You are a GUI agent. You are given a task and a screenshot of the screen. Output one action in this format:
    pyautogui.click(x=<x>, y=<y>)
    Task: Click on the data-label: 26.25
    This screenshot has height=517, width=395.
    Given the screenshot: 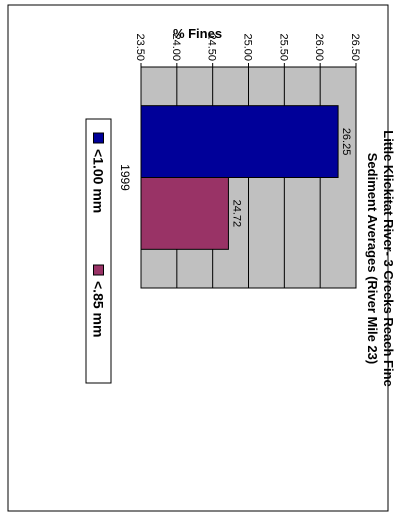 What is the action you would take?
    pyautogui.click(x=346, y=142)
    